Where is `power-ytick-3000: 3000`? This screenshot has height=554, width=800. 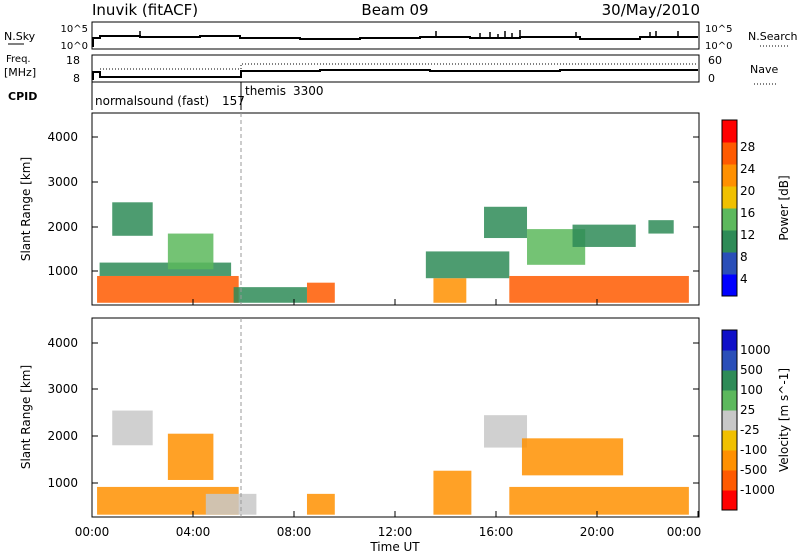
power-ytick-3000: 3000 is located at coordinates (62, 182).